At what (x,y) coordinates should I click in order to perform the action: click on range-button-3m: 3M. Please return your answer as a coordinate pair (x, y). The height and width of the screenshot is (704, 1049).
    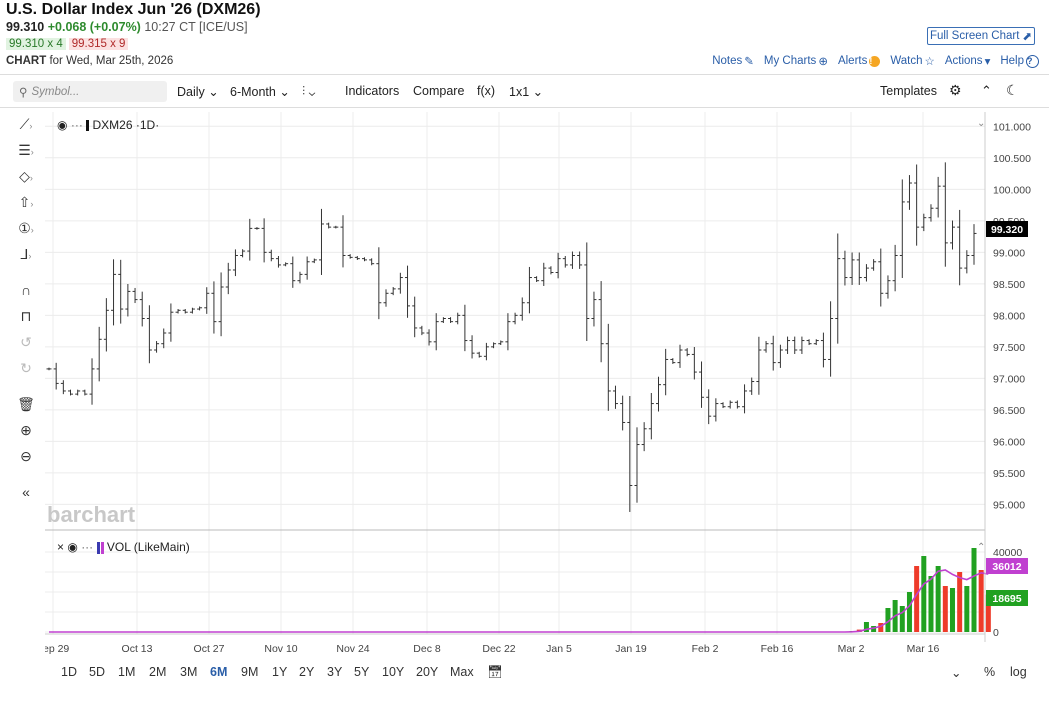
    Looking at the image, I should click on (189, 672).